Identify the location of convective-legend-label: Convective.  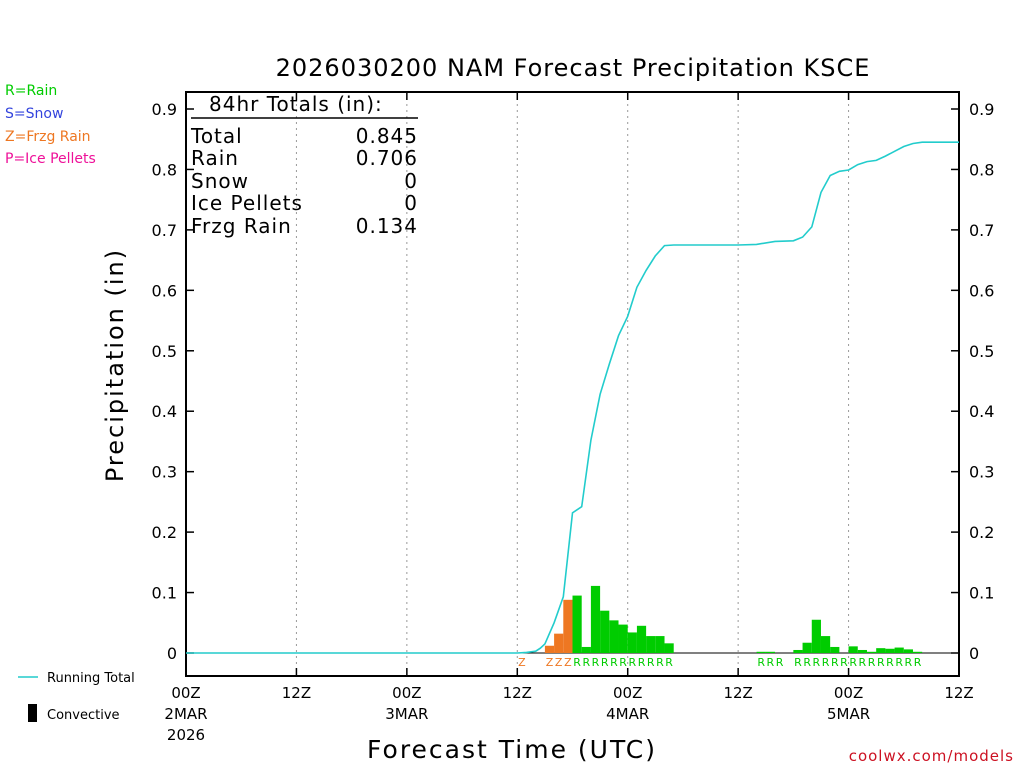
(83, 715).